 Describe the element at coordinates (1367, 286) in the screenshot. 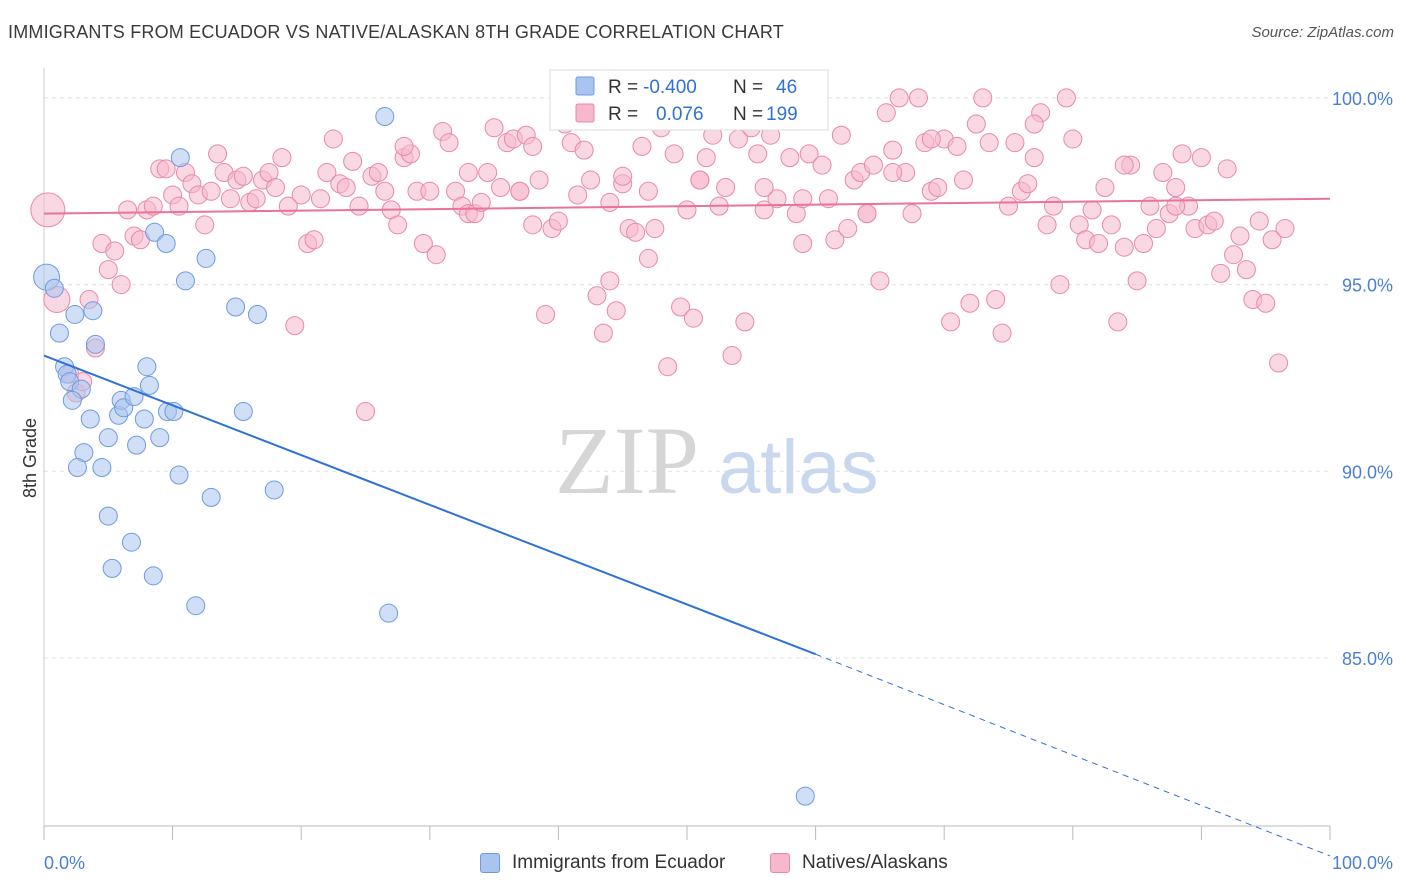

I see `y-tick-label: 95.0%` at that location.